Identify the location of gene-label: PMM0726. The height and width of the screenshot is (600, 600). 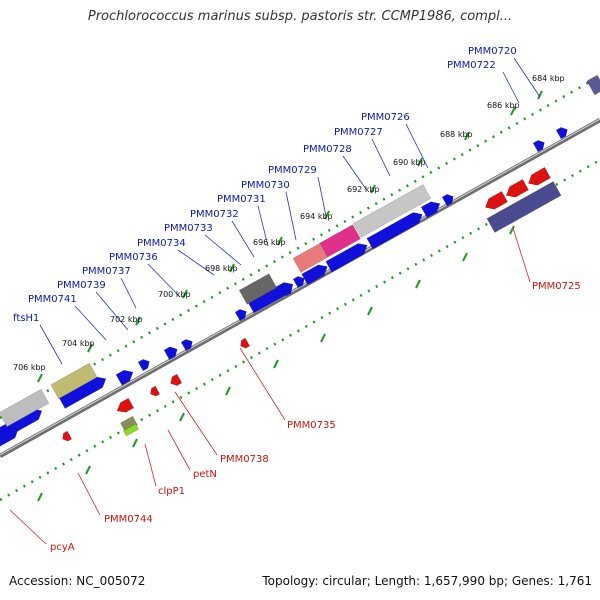
(385, 117).